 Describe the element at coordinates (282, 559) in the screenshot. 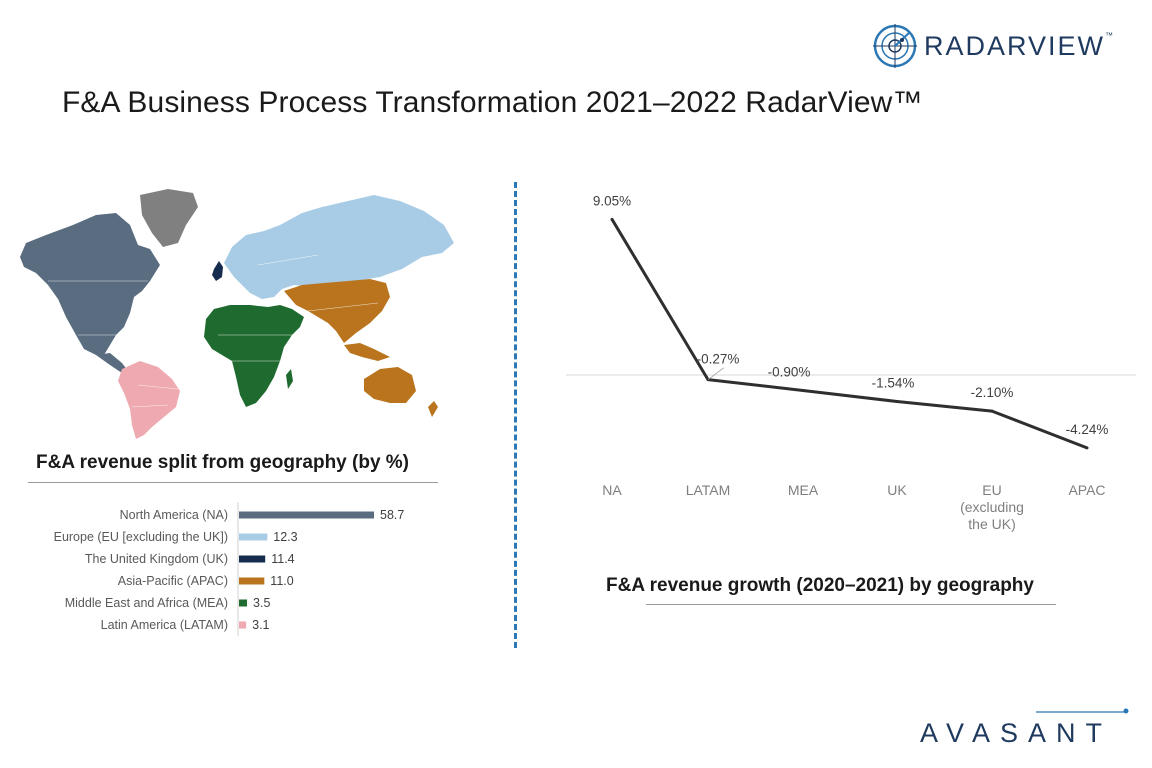

I see `bar-value-label: 11.4` at that location.